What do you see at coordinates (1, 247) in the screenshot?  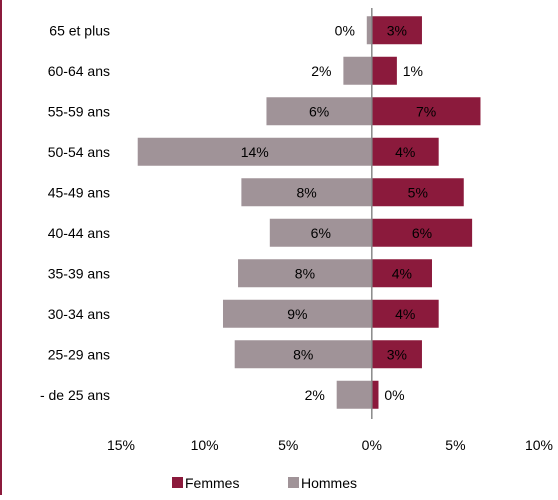 I see `left-border-accent` at bounding box center [1, 247].